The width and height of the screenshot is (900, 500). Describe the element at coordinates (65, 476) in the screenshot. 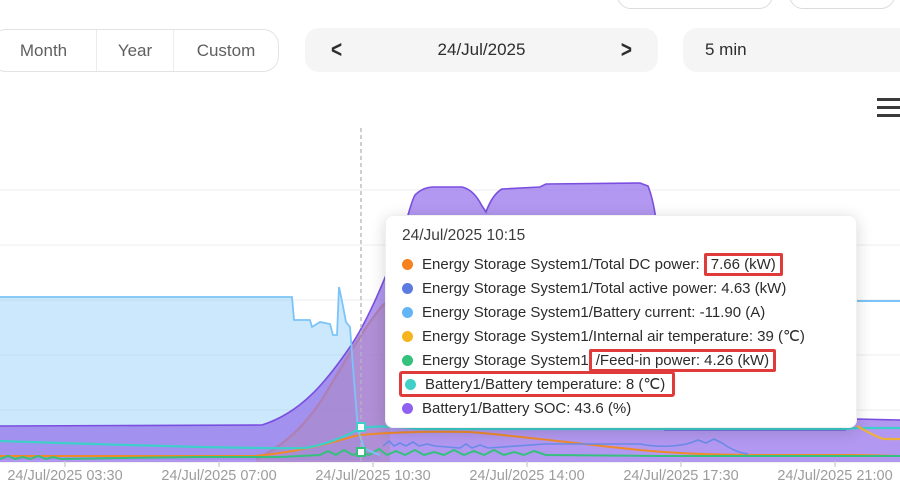

I see `x-axis-label: 24/Jul/2025 03:30` at that location.